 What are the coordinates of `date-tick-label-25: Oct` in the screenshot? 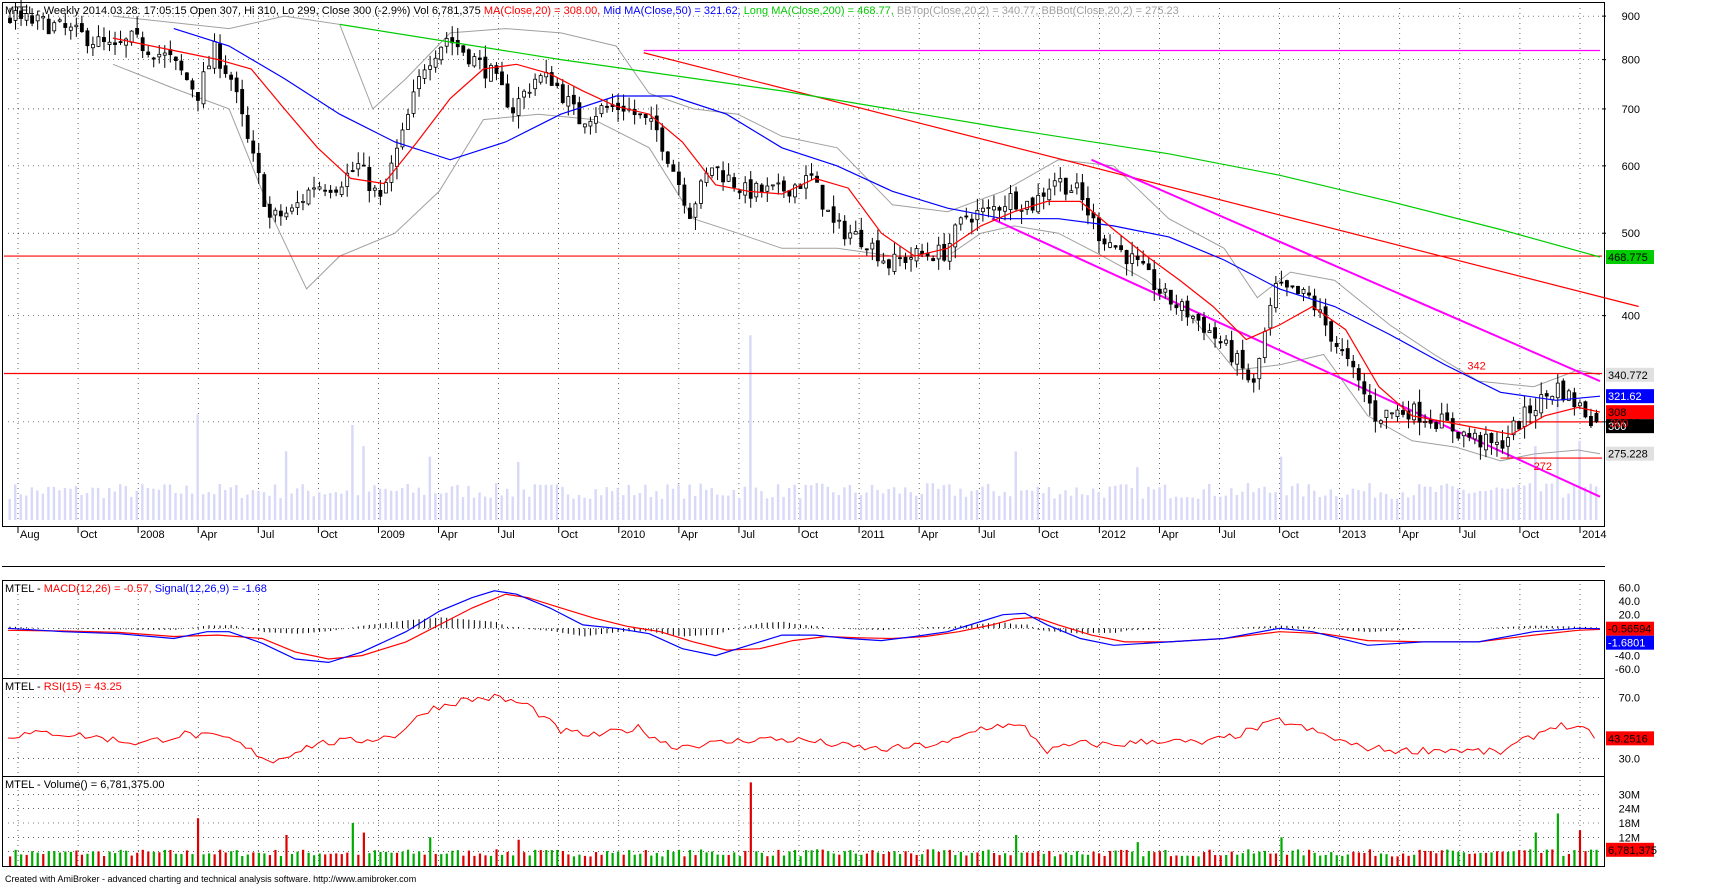 It's located at (1530, 535).